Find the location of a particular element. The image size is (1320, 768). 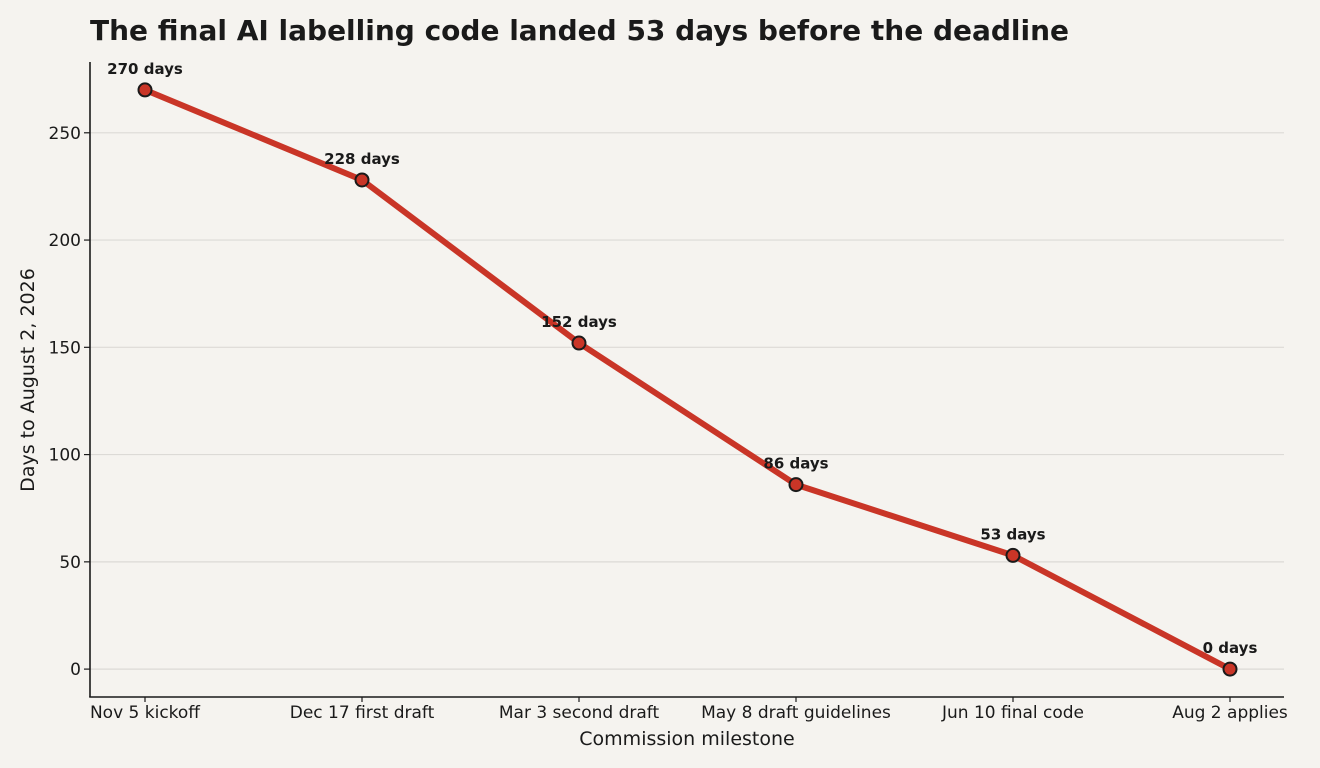

x-tick-label-3: May 8 draft guidelines is located at coordinates (796, 713).